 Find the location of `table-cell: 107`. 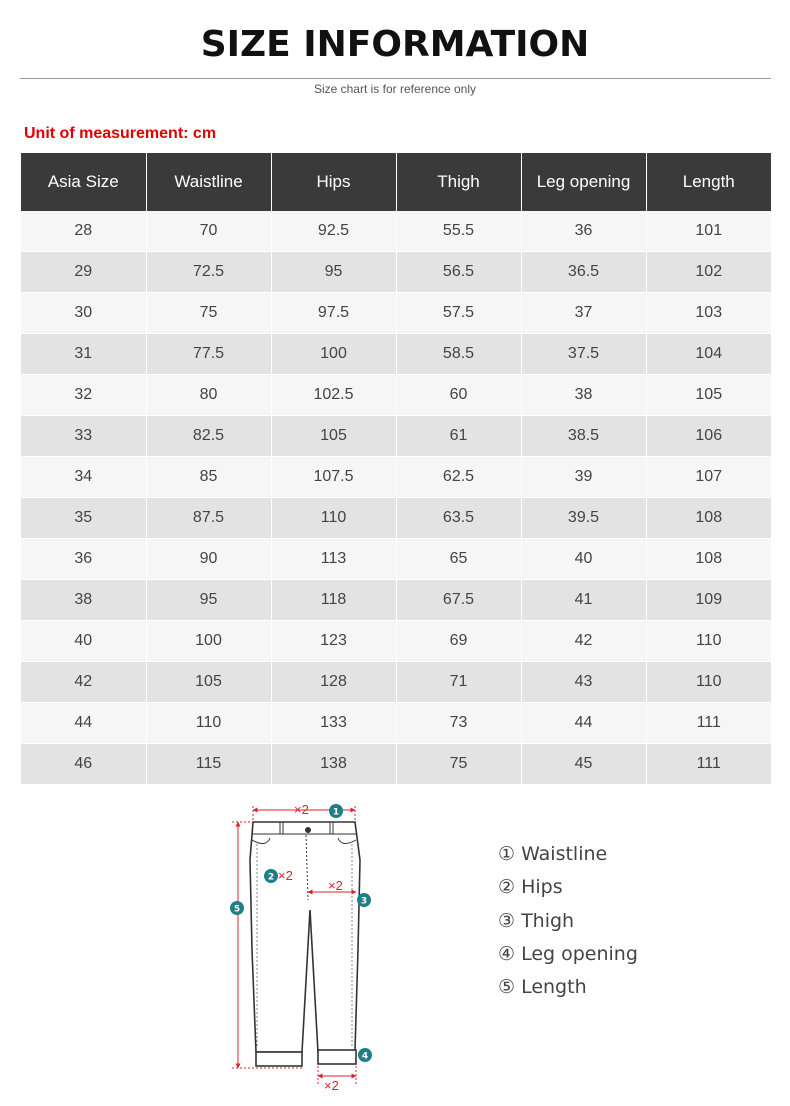

table-cell: 107 is located at coordinates (708, 477).